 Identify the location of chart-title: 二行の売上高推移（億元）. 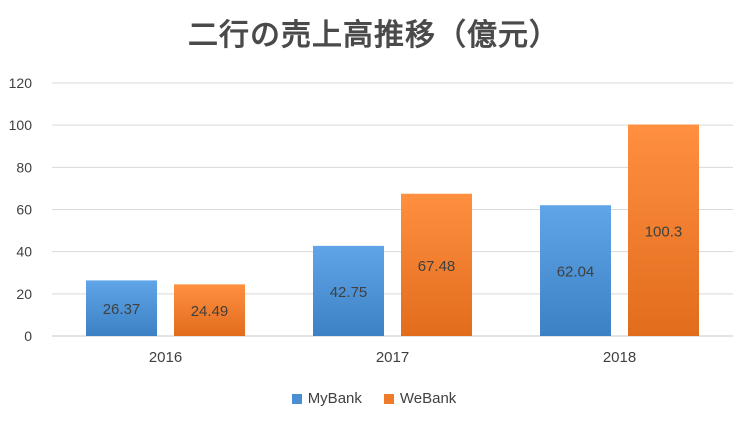
(374, 35).